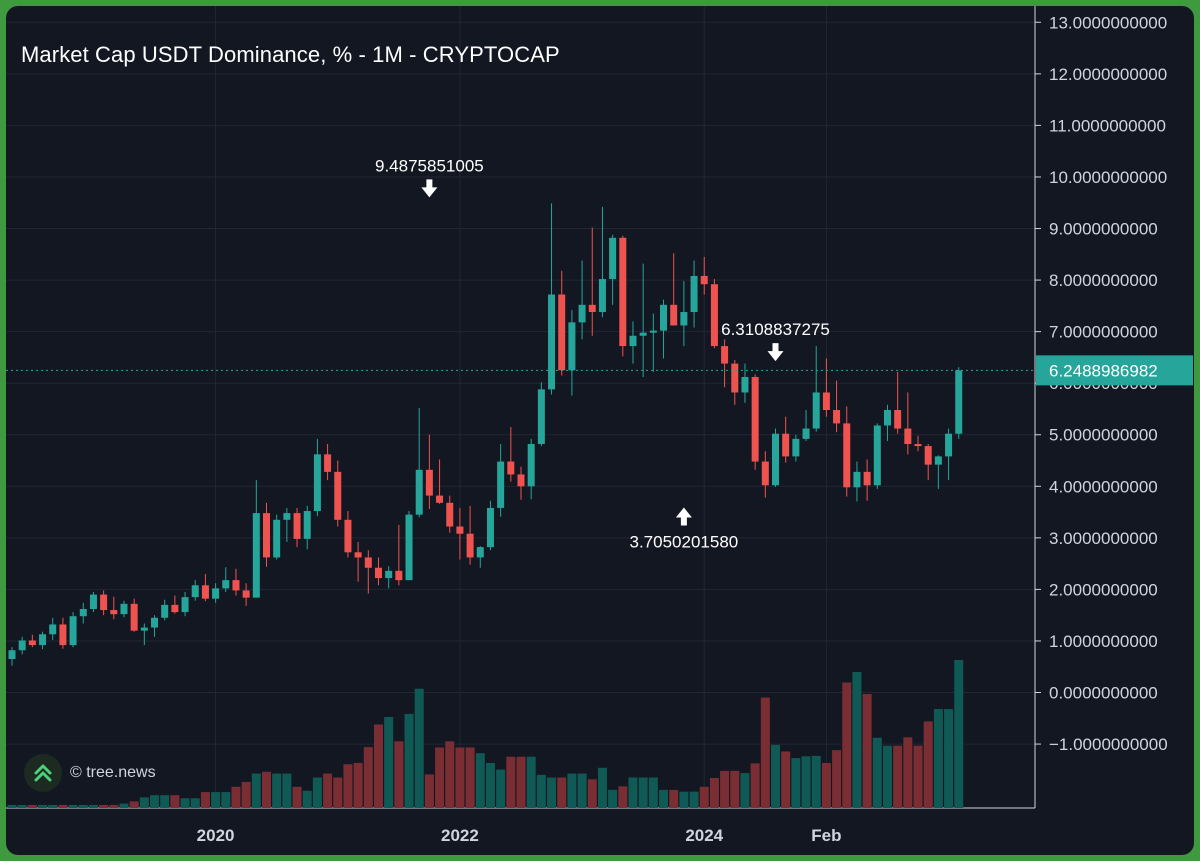 This screenshot has width=1200, height=861. Describe the element at coordinates (1108, 177) in the screenshot. I see `y-tick-label: 10.0000000000` at that location.